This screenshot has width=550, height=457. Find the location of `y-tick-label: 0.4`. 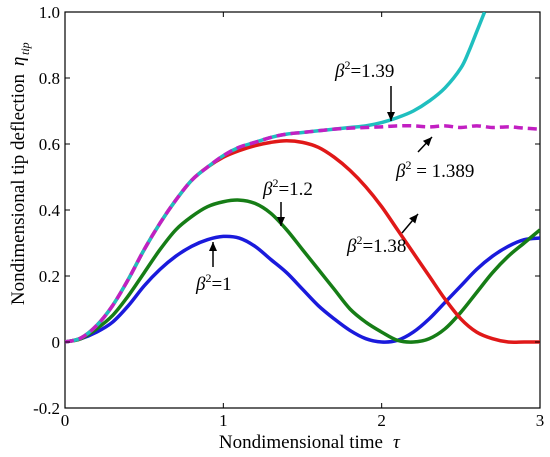

y-tick-label: 0.4 is located at coordinates (50, 210).